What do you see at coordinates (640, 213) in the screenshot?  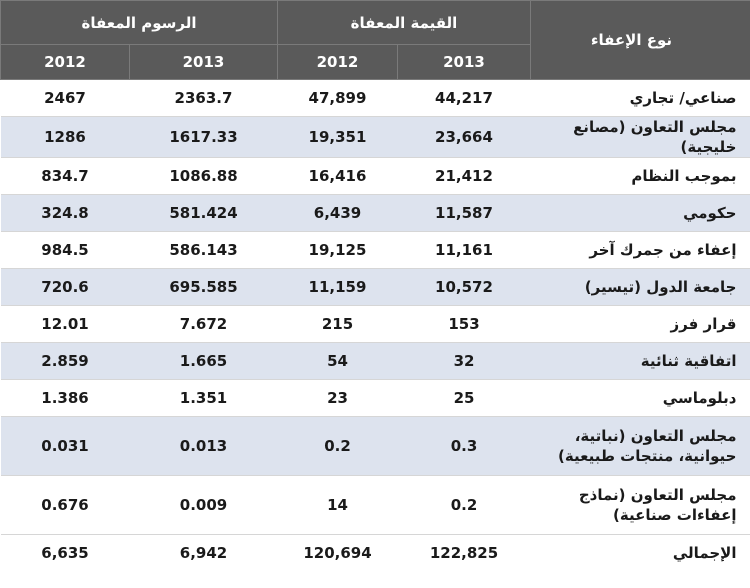 I see `row-type: حكومي` at bounding box center [640, 213].